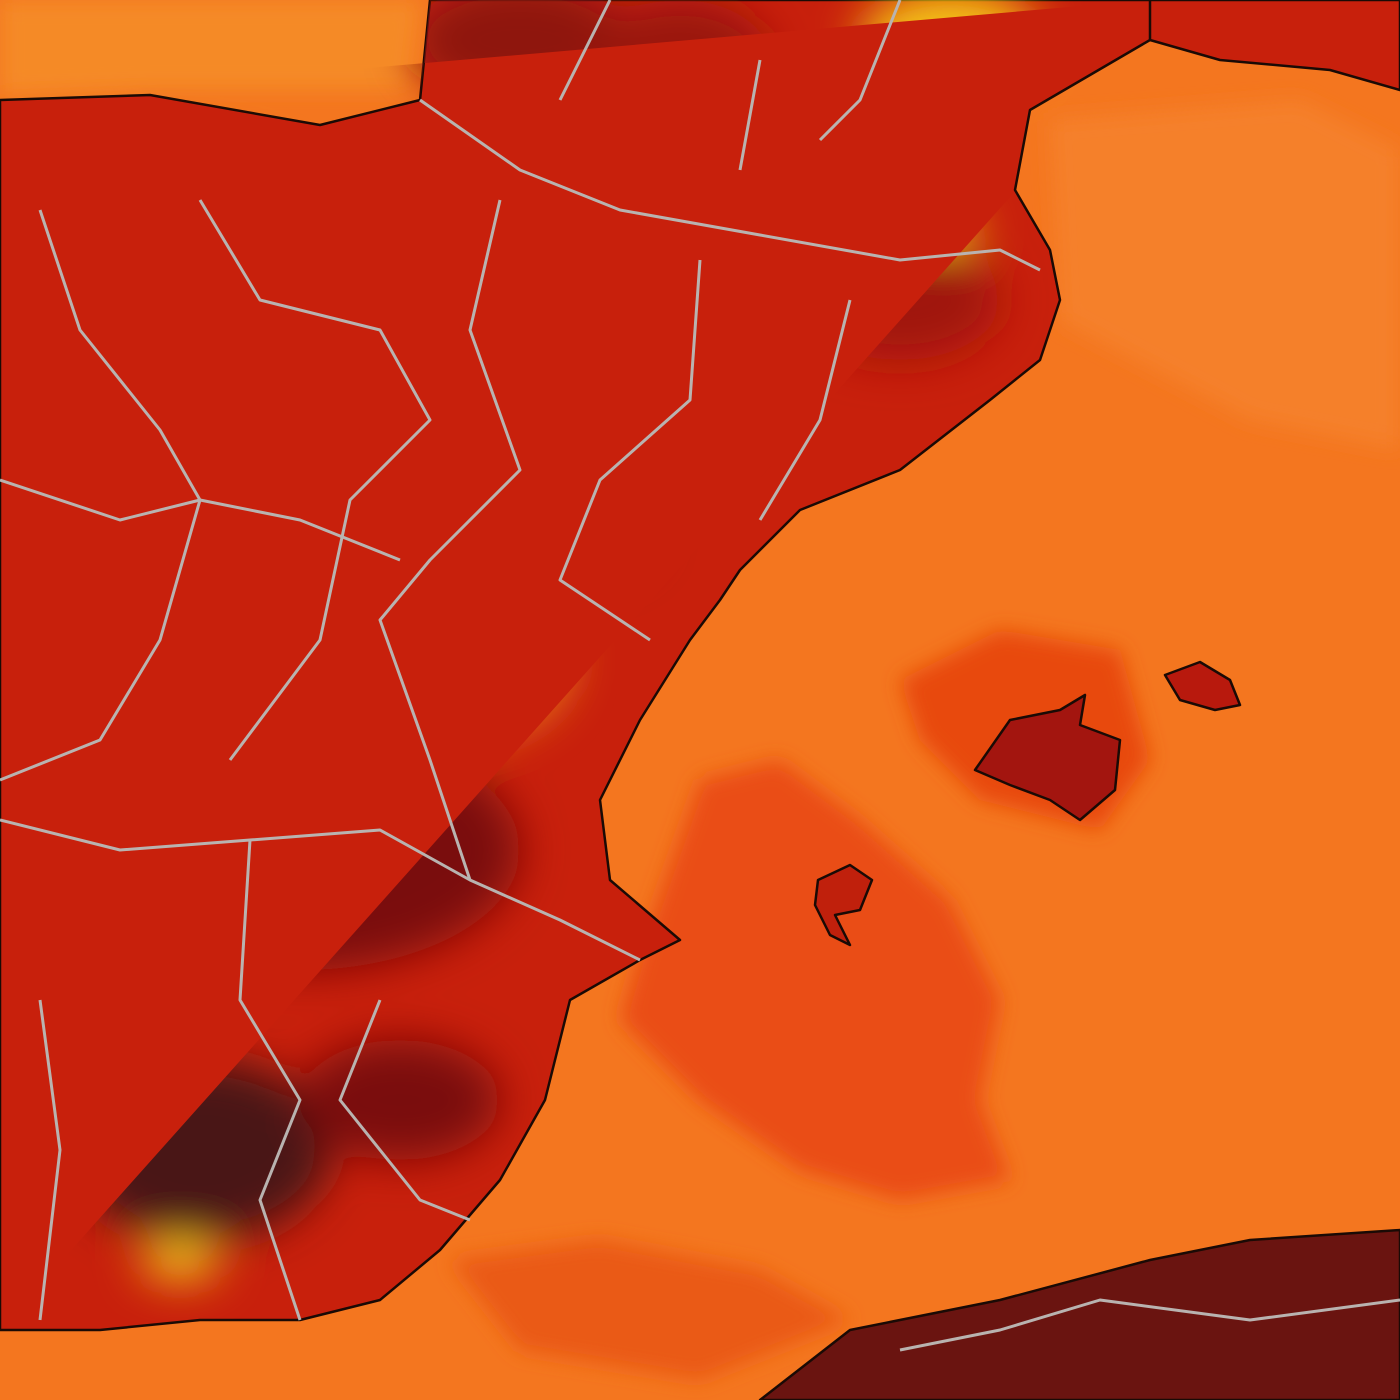 Image resolution: width=1400 pixels, height=1400 pixels. What do you see at coordinates (1079, 1314) in the screenshot?
I see `africa` at bounding box center [1079, 1314].